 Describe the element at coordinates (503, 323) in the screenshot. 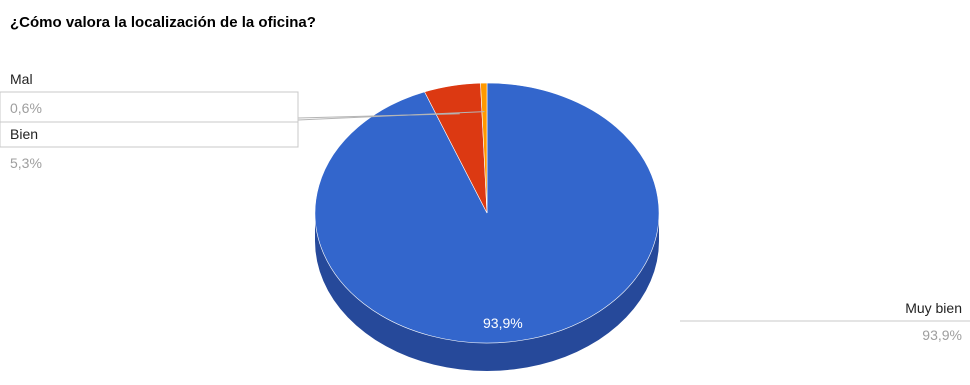

I see `slice-inside-label: 93,9%` at that location.